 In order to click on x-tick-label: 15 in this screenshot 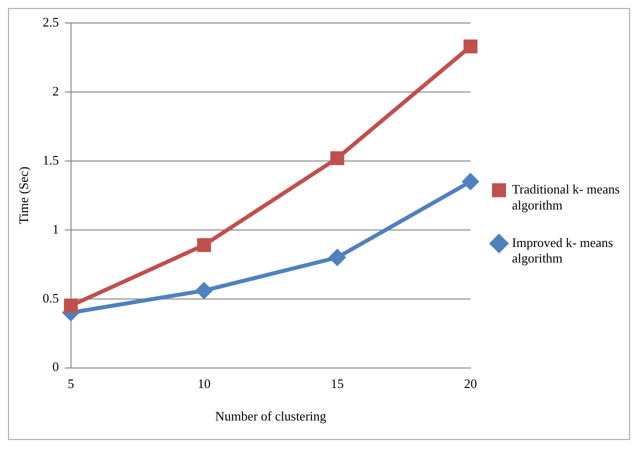, I will do `click(337, 384)`.